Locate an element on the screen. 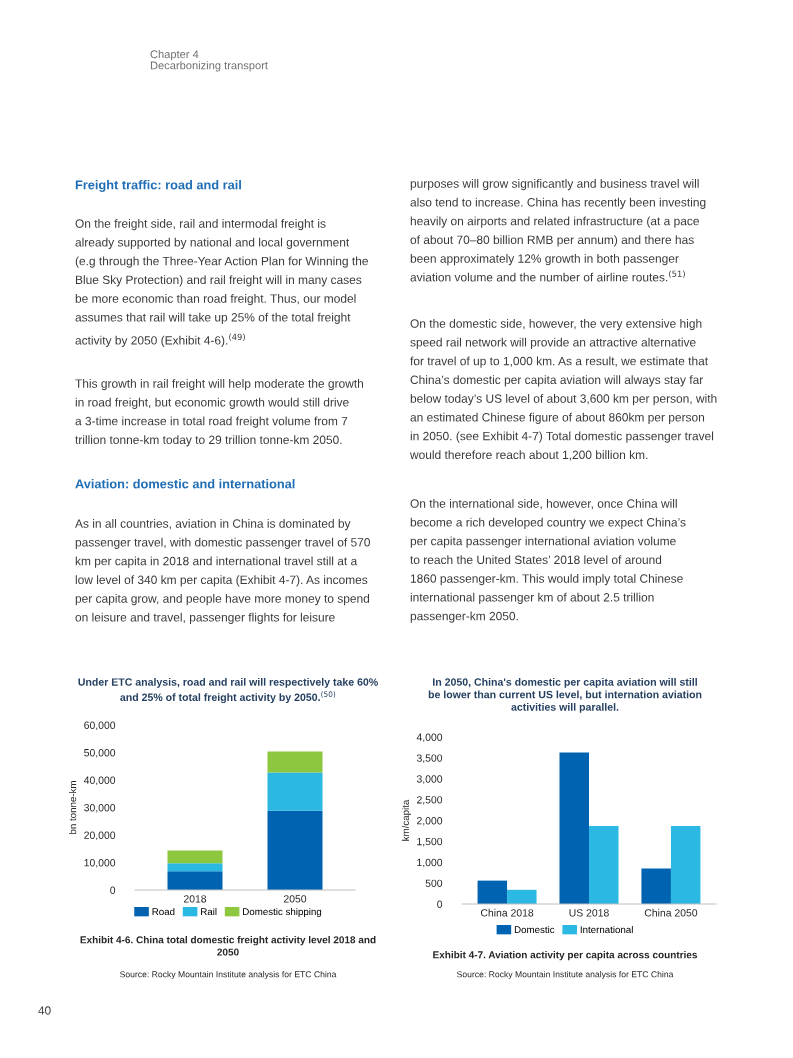 This screenshot has width=793, height=1058. y-tick-label: 40,000 is located at coordinates (99, 781).